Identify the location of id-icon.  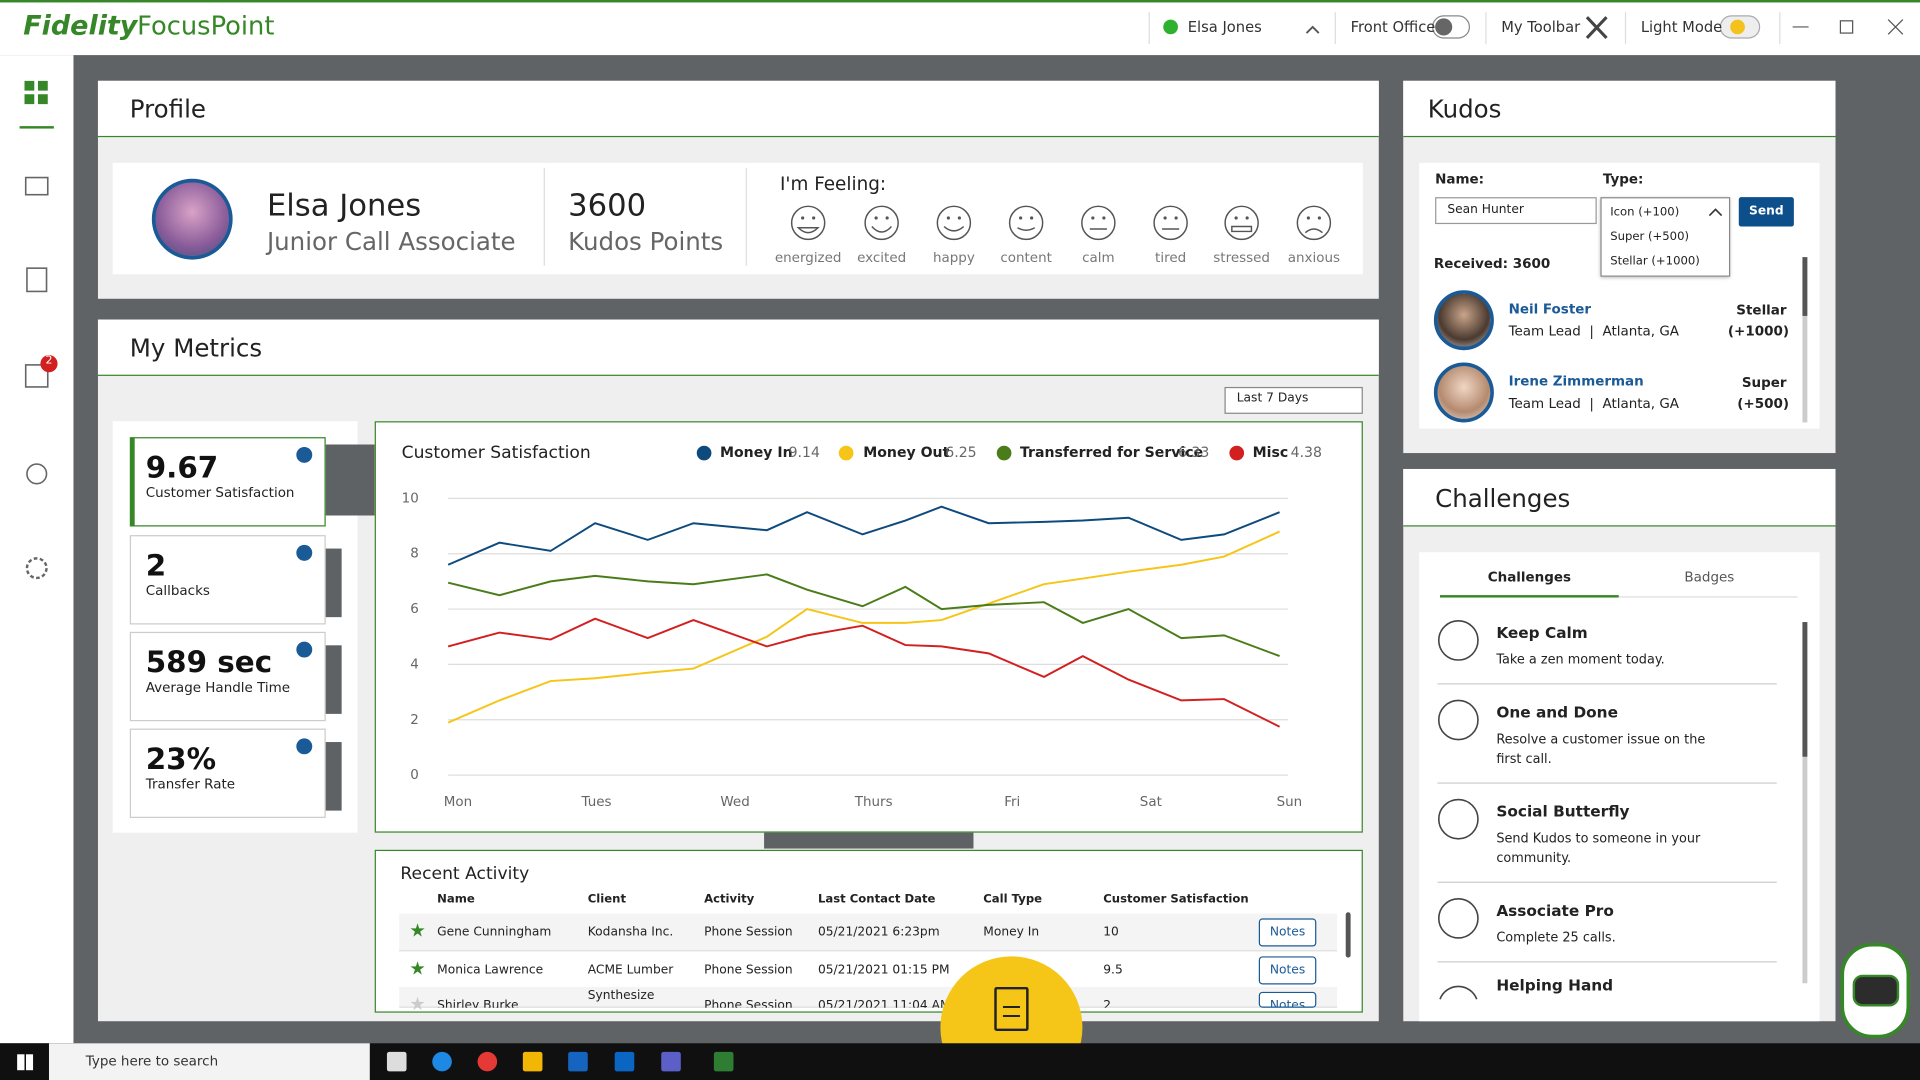
(36, 186).